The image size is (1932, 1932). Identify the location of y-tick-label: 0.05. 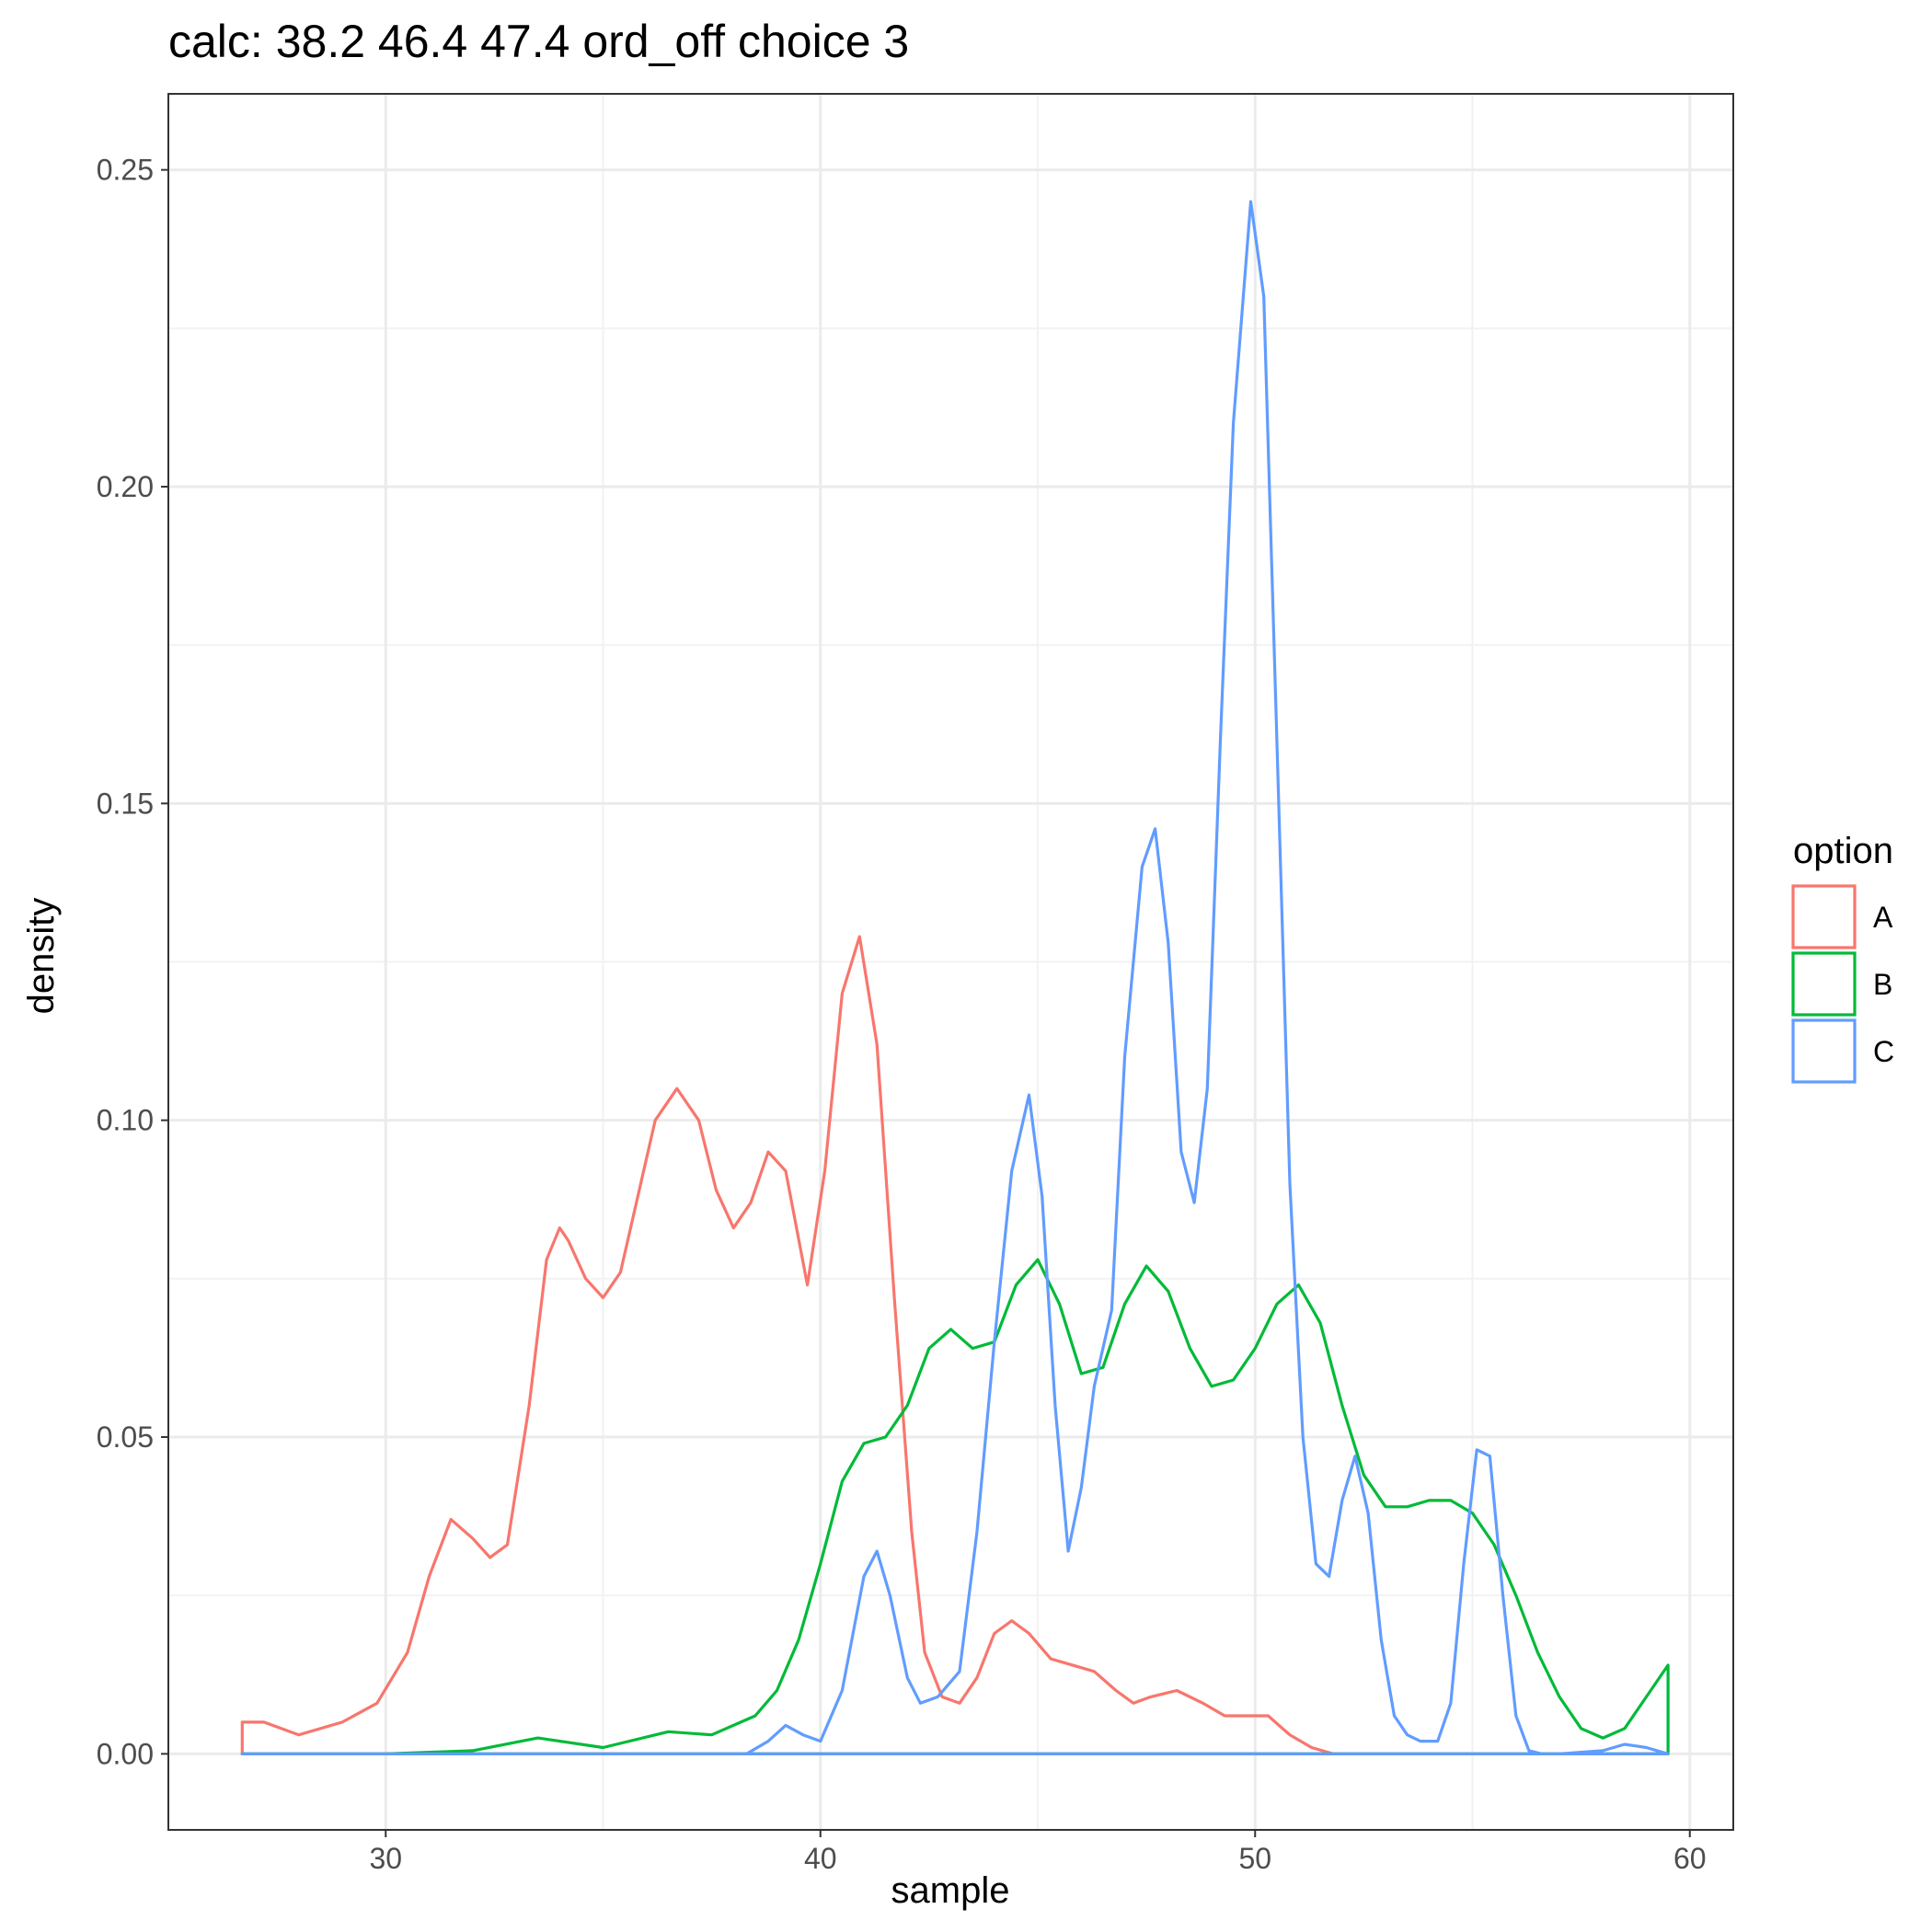
(126, 1437).